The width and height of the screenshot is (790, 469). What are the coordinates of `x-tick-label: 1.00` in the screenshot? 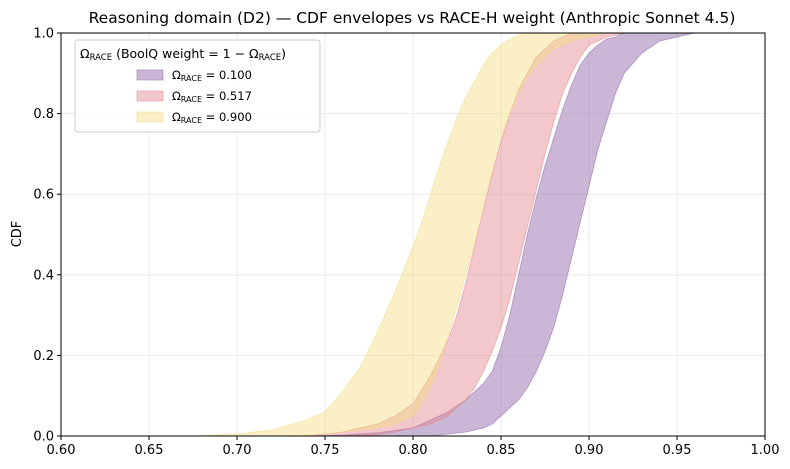 It's located at (765, 450).